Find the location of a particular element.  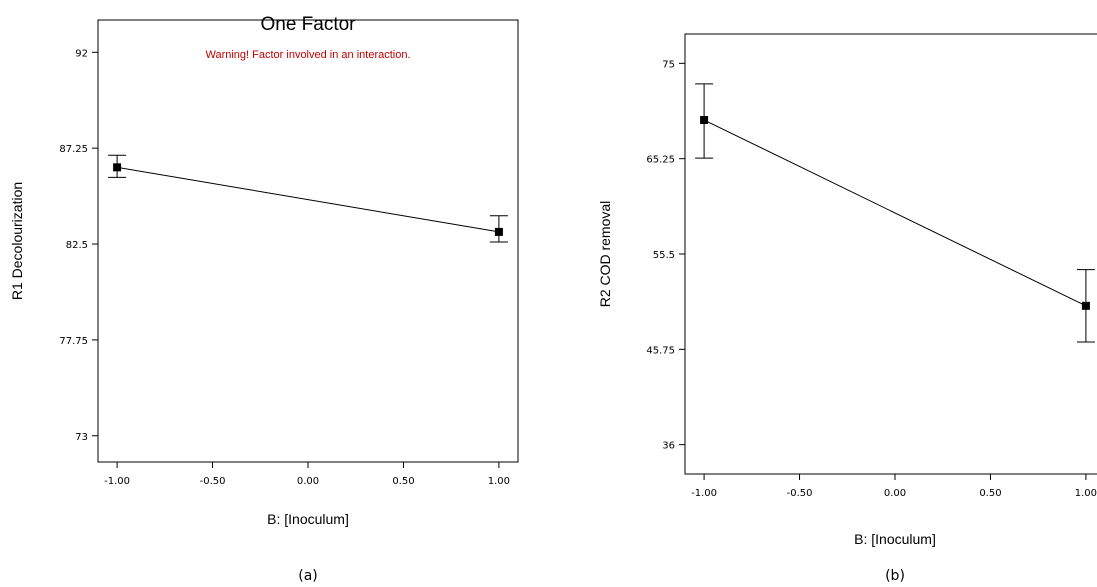

y-tick-label: 73 is located at coordinates (81, 437).